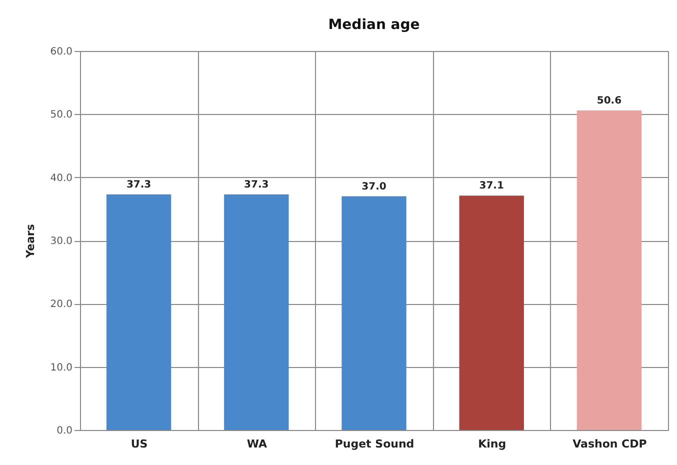  What do you see at coordinates (257, 444) in the screenshot?
I see `x-tick-label: WA` at bounding box center [257, 444].